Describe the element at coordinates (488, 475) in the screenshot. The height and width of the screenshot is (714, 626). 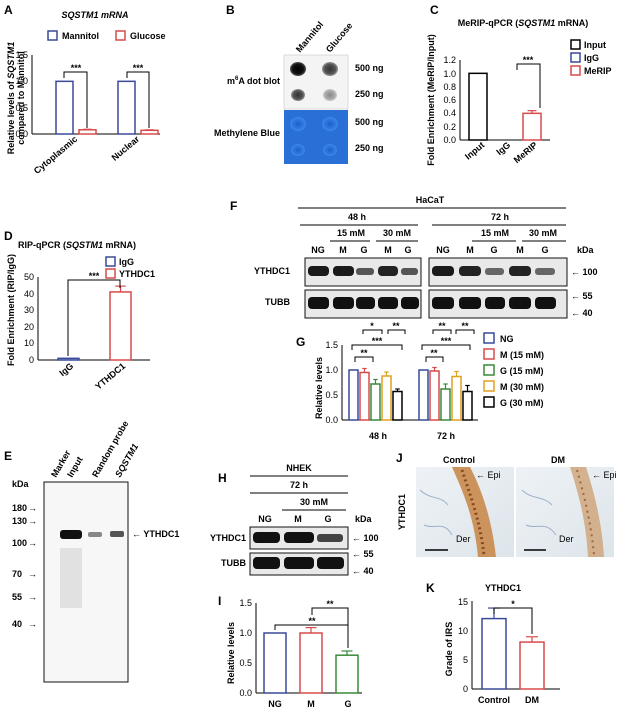
I see `epi-label: ← Epi` at that location.